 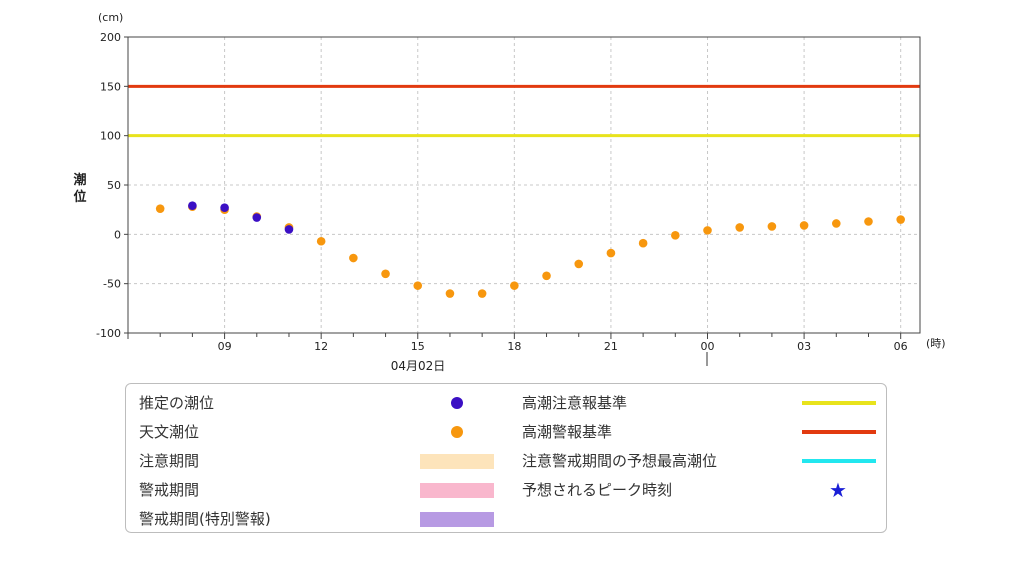 What do you see at coordinates (611, 346) in the screenshot?
I see `x-tick-label: 21` at bounding box center [611, 346].